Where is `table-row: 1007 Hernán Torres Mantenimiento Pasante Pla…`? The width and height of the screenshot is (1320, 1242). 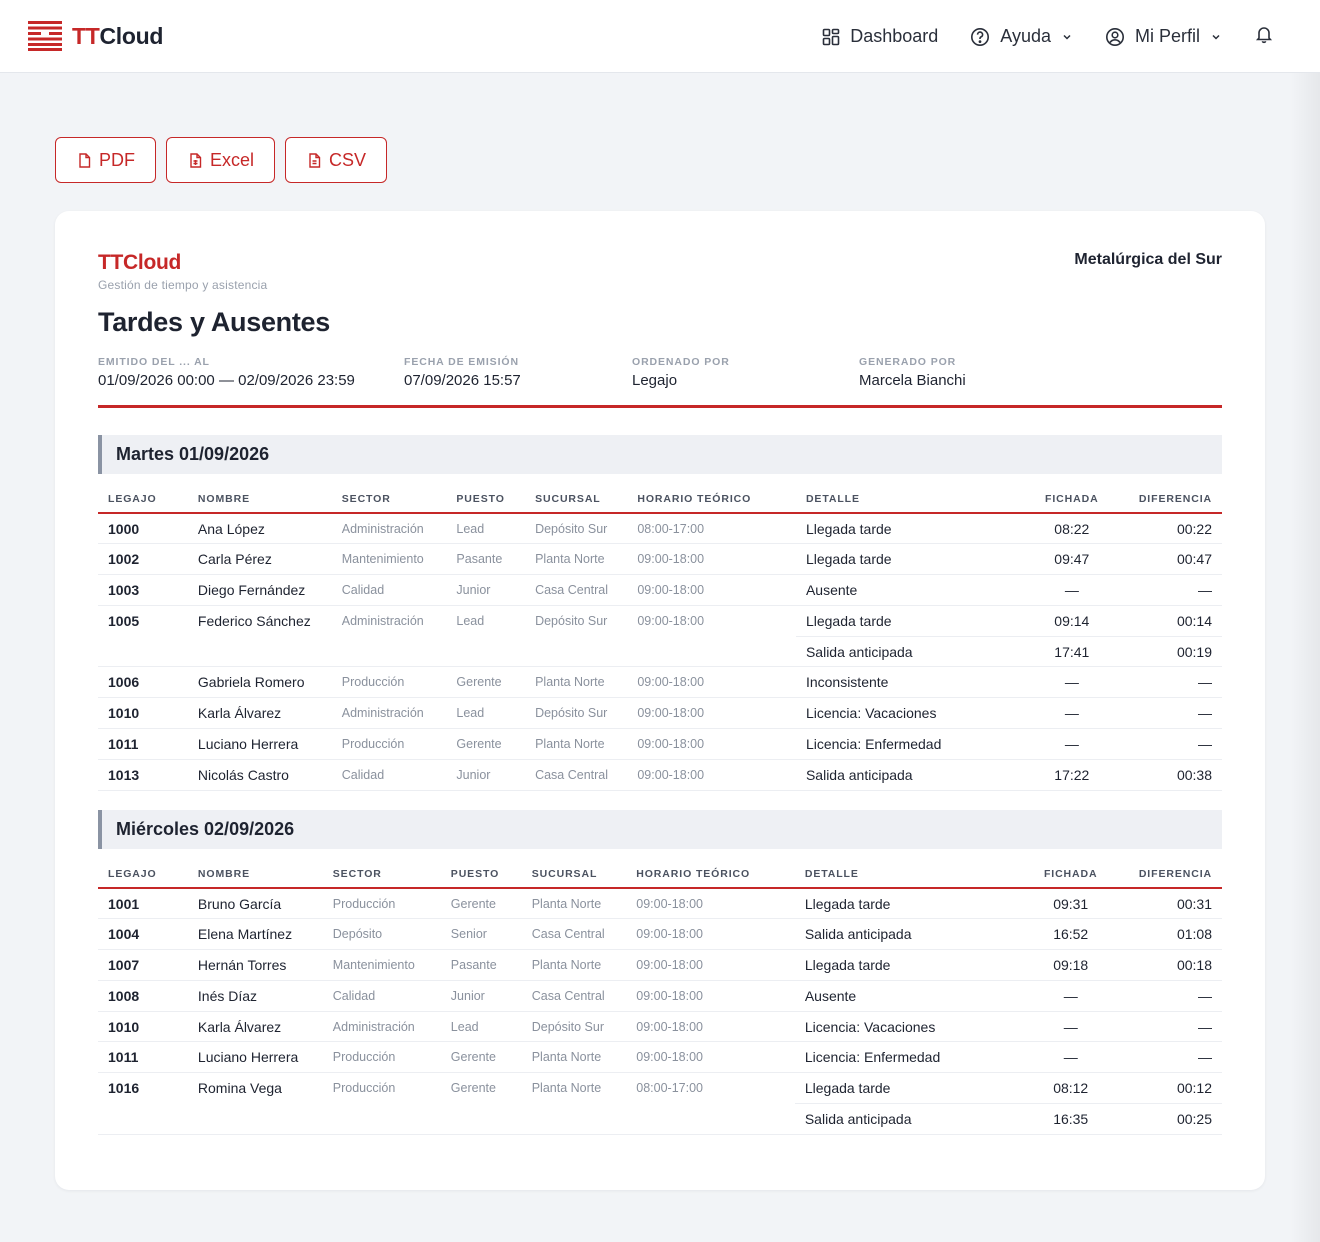 table-row: 1007 Hernán Torres Mantenimiento Pasante Pla… is located at coordinates (660, 965).